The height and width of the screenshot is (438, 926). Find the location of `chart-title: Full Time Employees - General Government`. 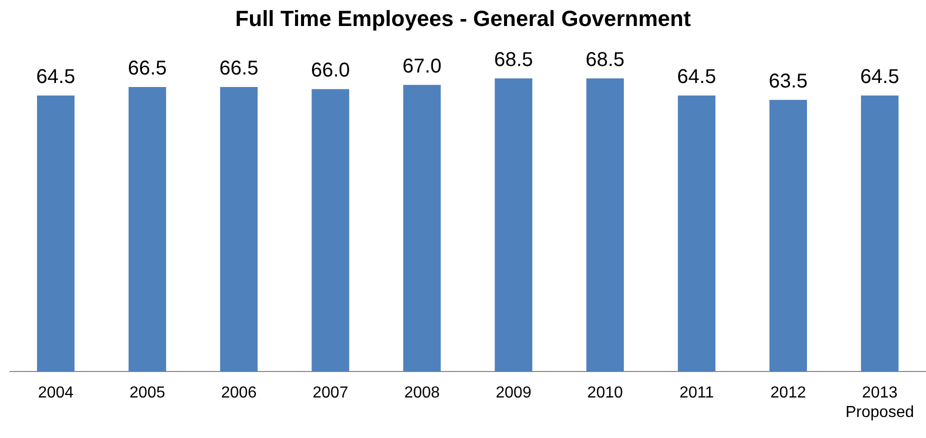

chart-title: Full Time Employees - General Government is located at coordinates (463, 19).